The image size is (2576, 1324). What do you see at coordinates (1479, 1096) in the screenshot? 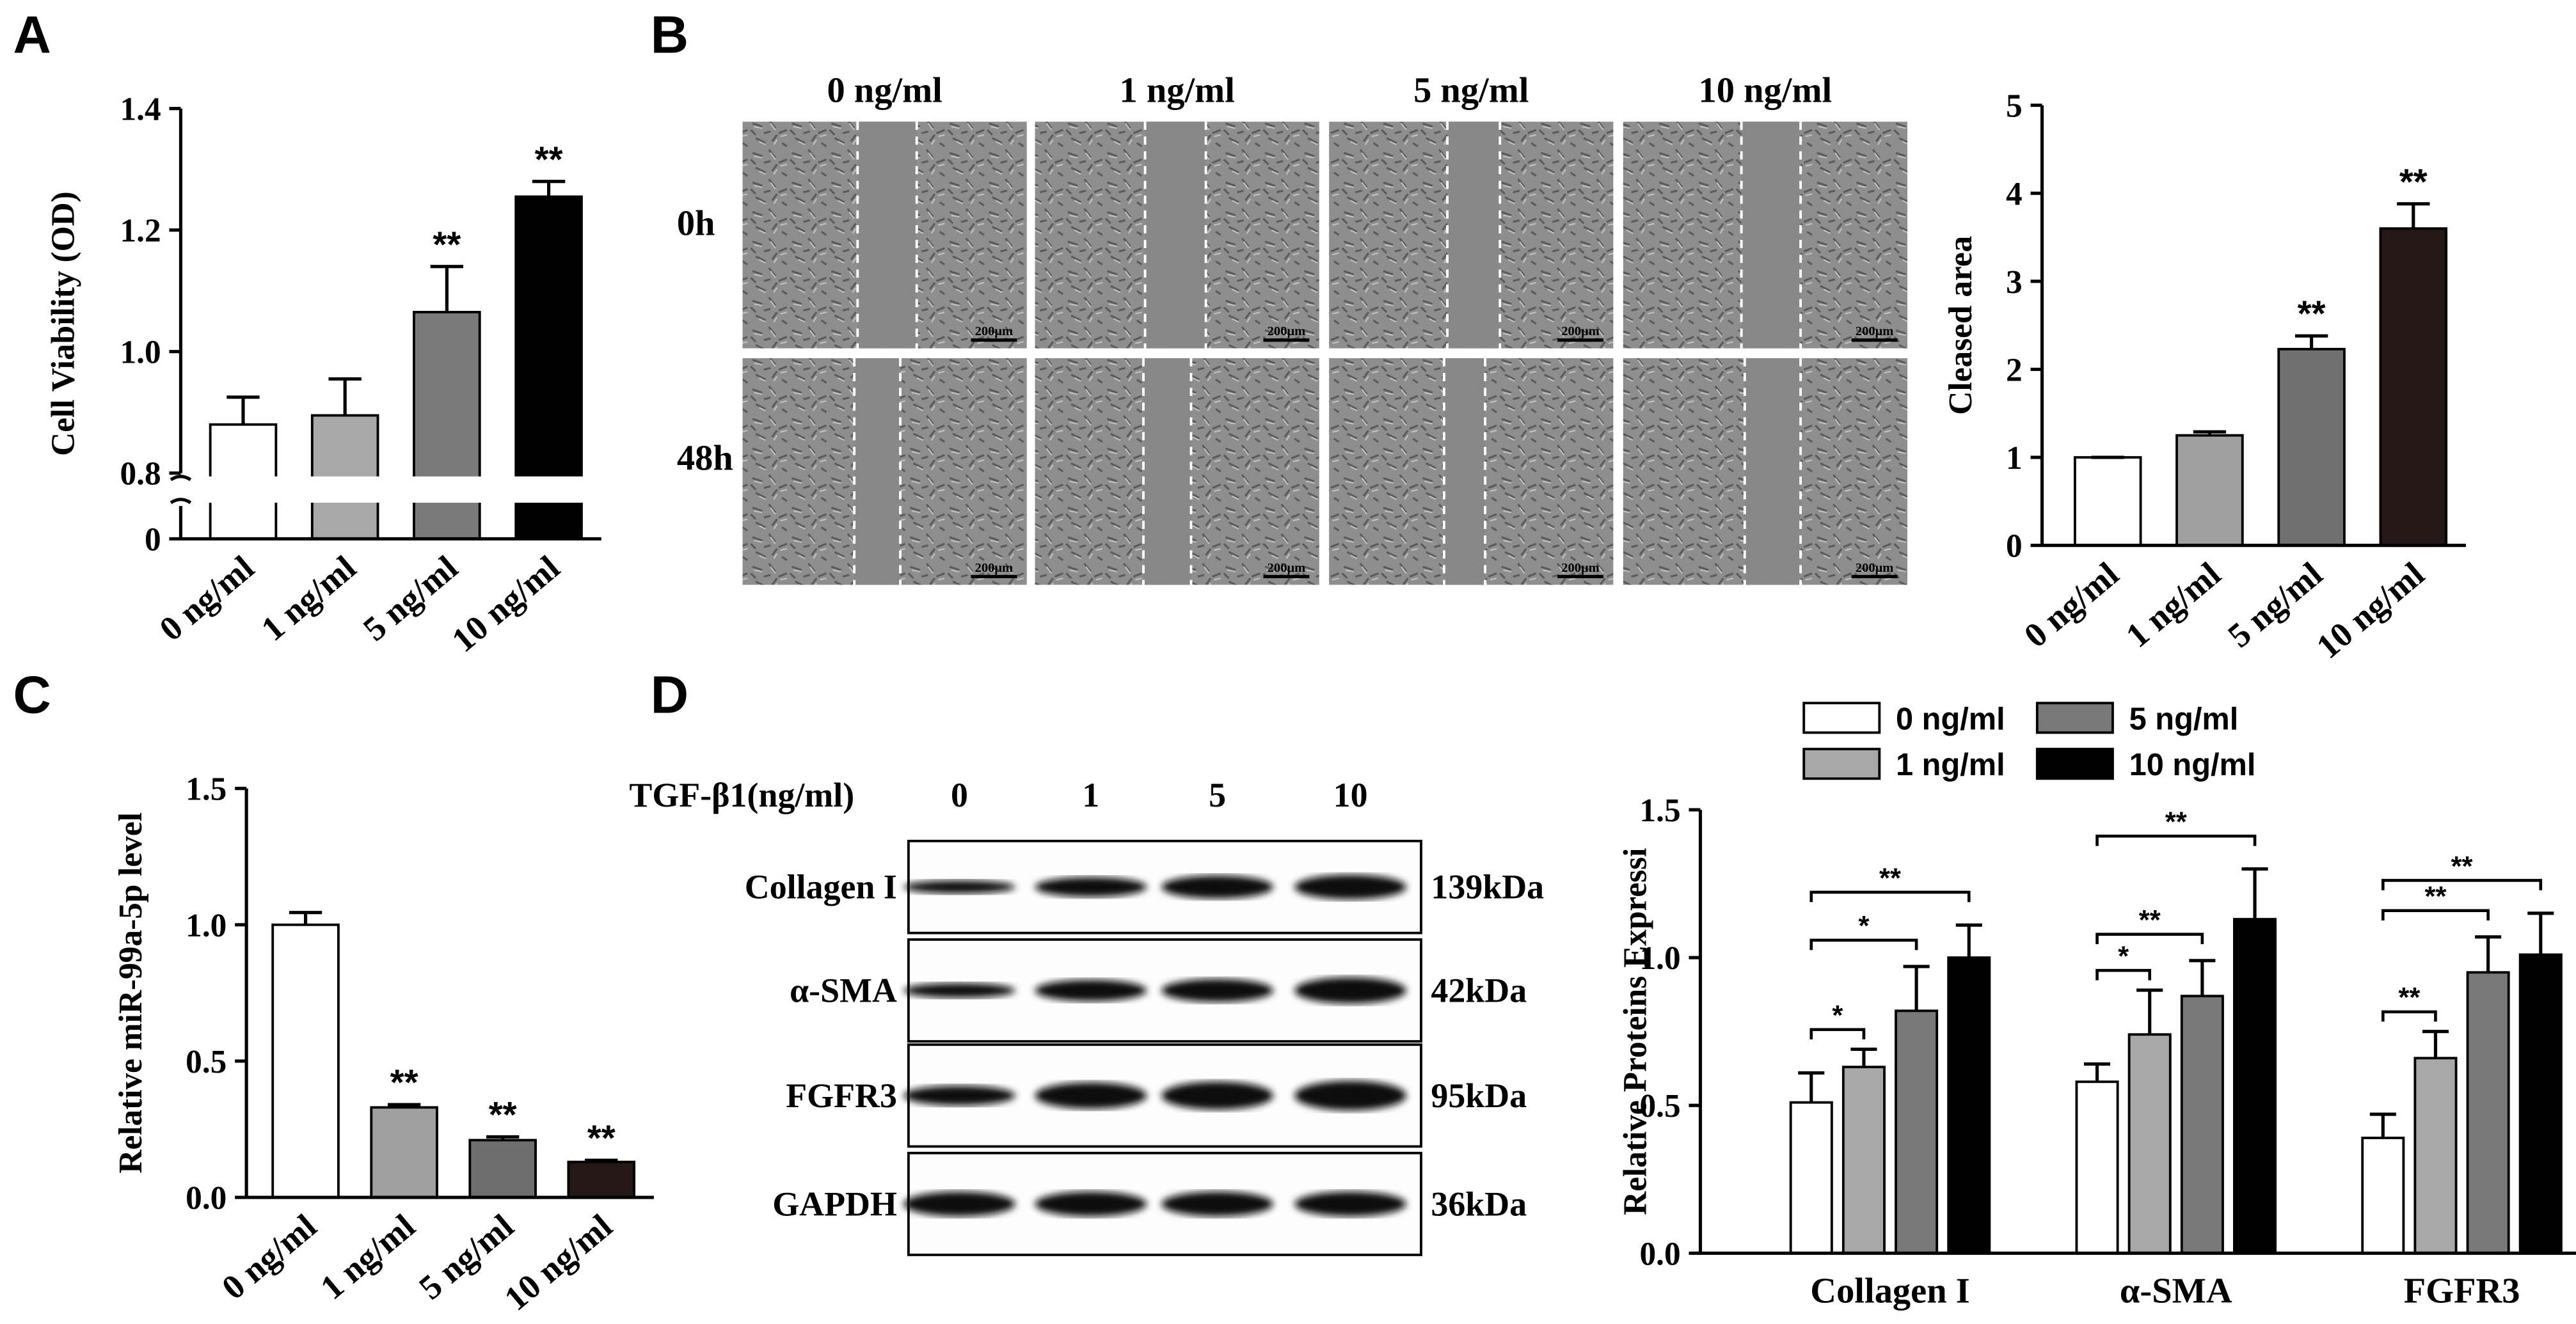
I see `protein-size: 95kDa` at bounding box center [1479, 1096].